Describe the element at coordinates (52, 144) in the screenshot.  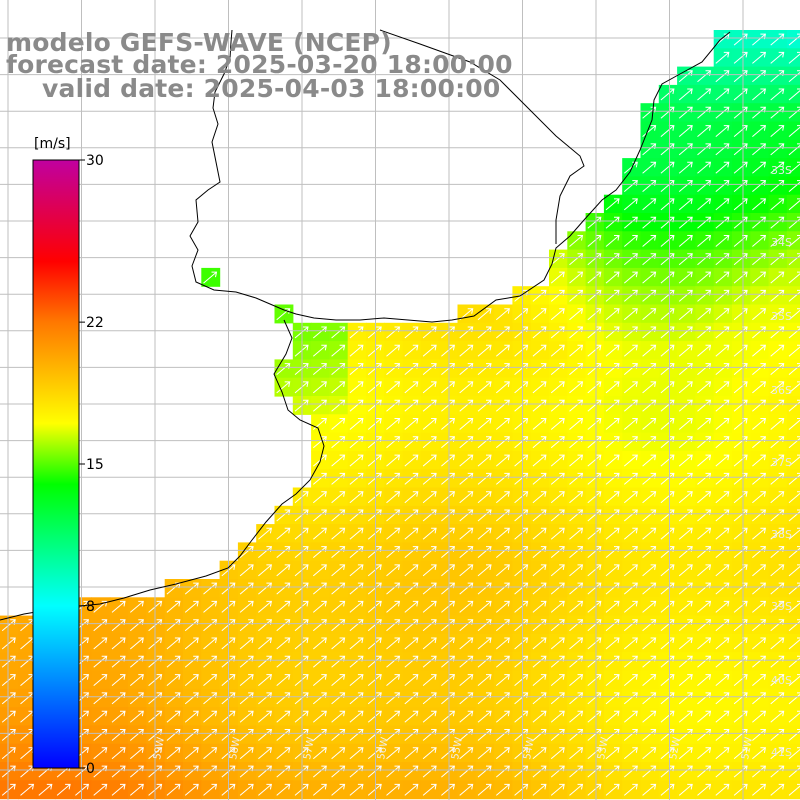
I see `colorbar-unit: [m/s]` at that location.